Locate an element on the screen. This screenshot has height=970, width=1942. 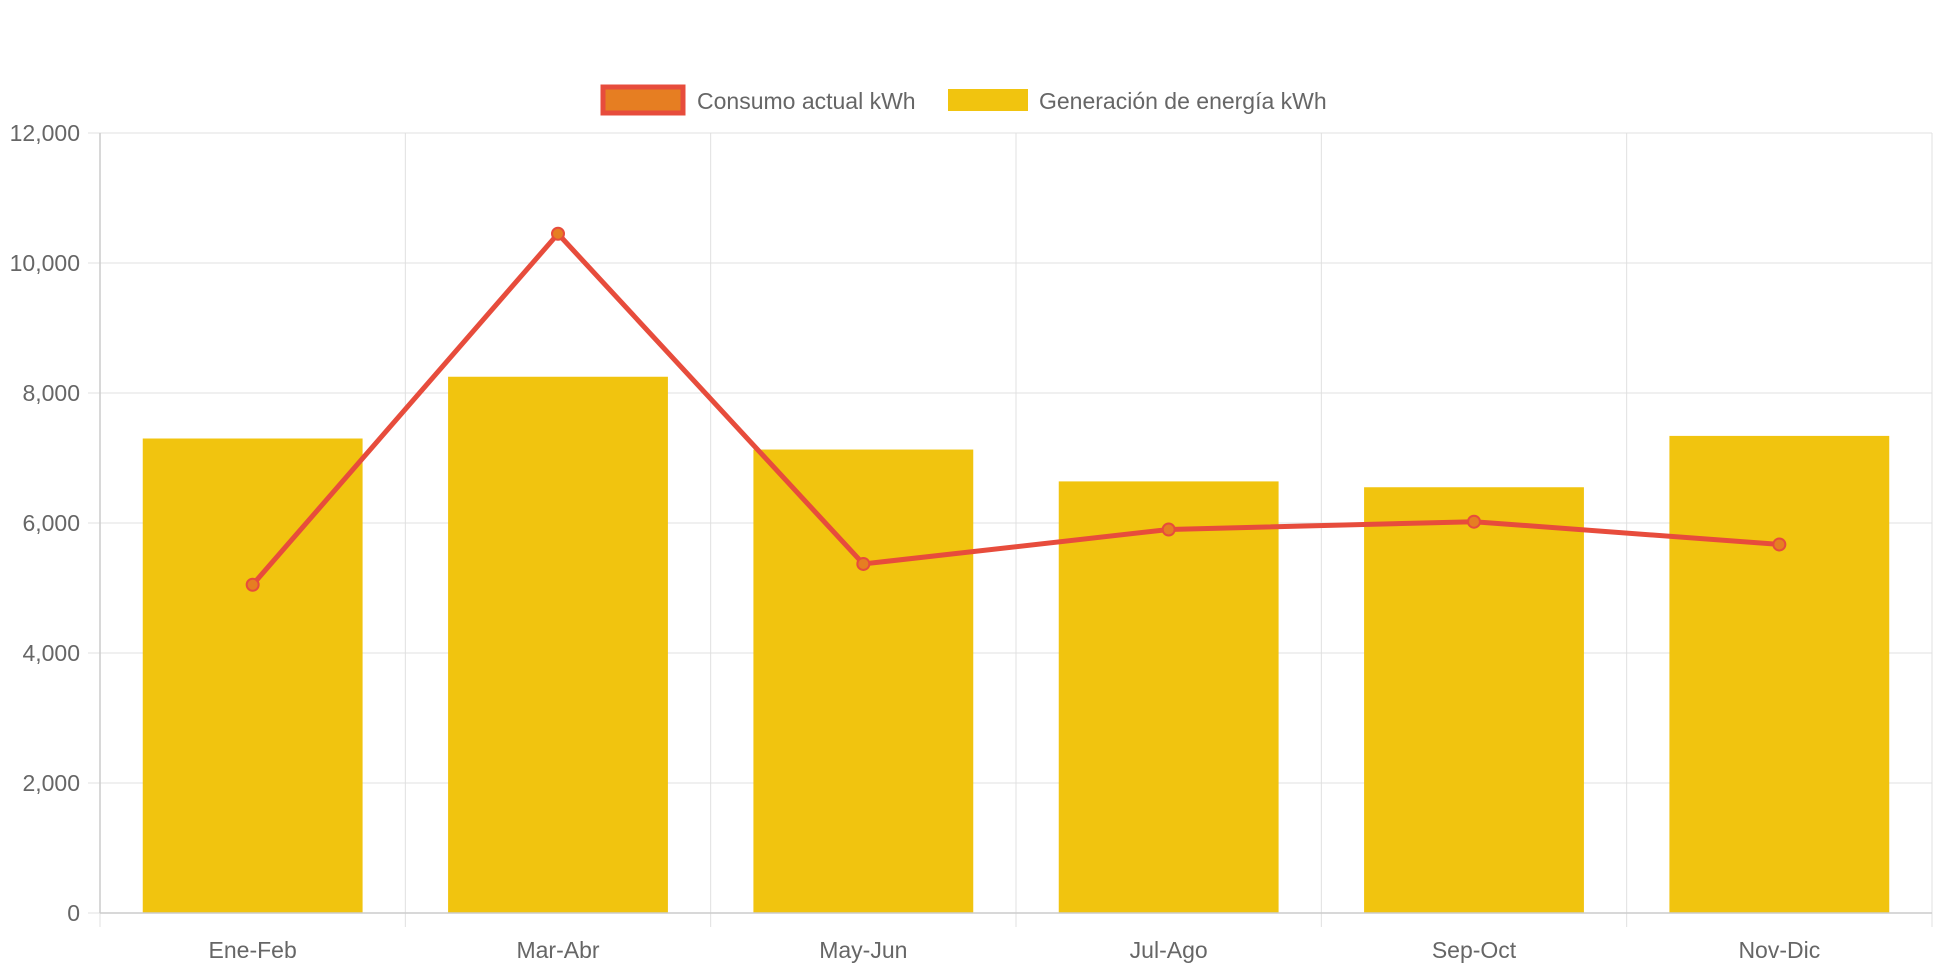
legend-item-bar: Generación de energía kWh is located at coordinates (1137, 101).